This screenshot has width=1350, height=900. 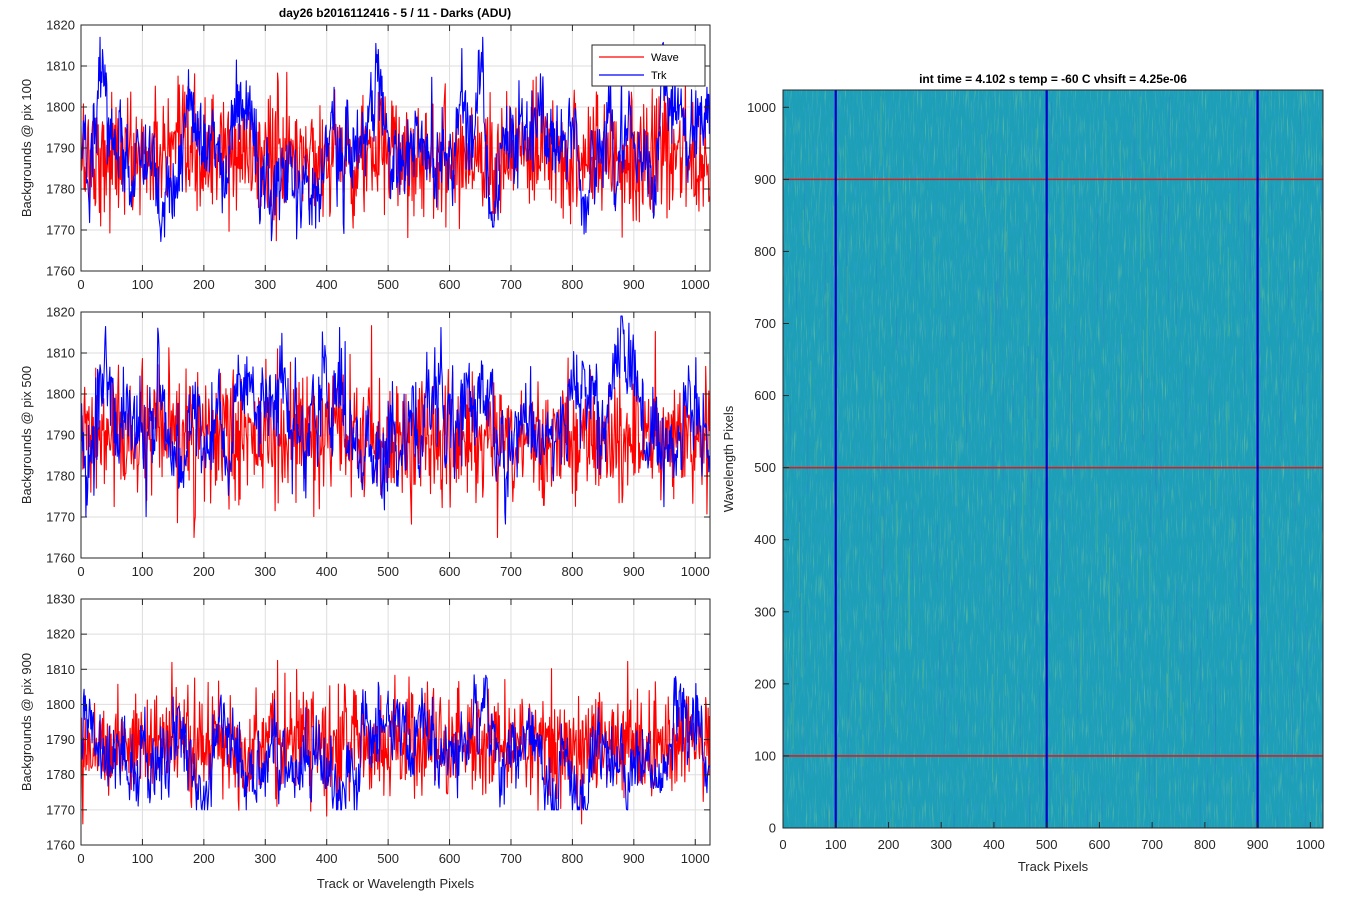 What do you see at coordinates (1100, 844) in the screenshot?
I see `image-x-tick-label: 600` at bounding box center [1100, 844].